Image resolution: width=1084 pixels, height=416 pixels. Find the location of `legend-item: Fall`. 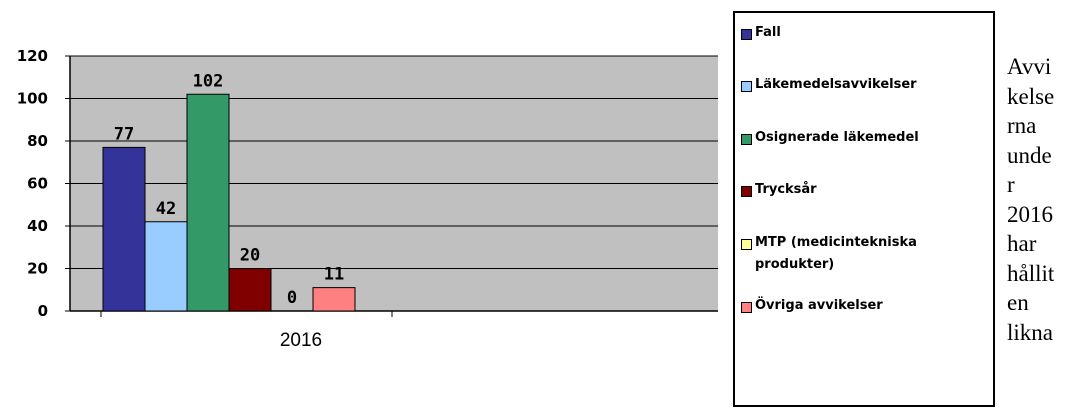

legend-item: Fall is located at coordinates (868, 34).